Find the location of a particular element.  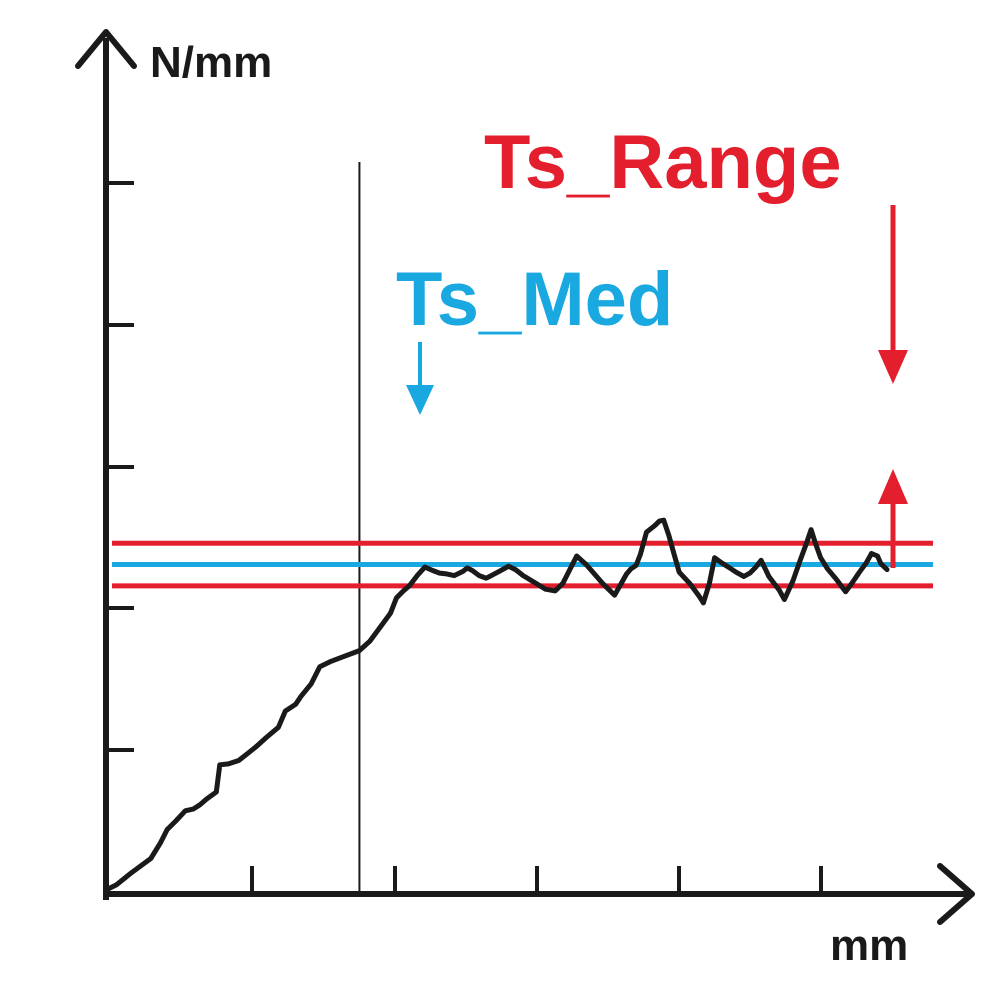

median-arrowhead is located at coordinates (420, 400).